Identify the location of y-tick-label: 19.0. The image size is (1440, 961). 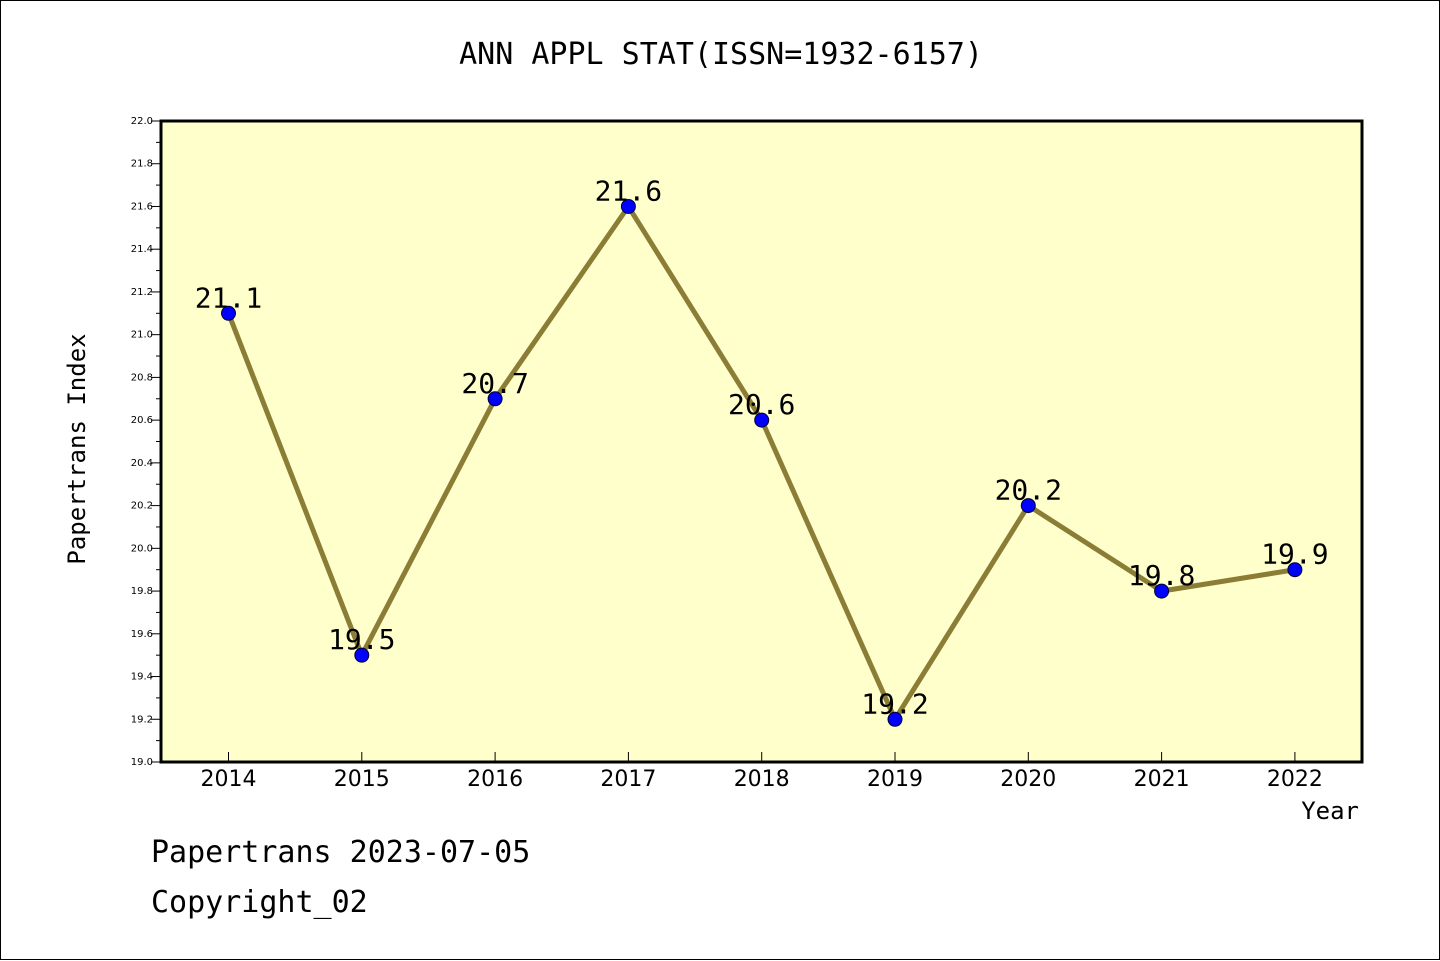
(142, 762).